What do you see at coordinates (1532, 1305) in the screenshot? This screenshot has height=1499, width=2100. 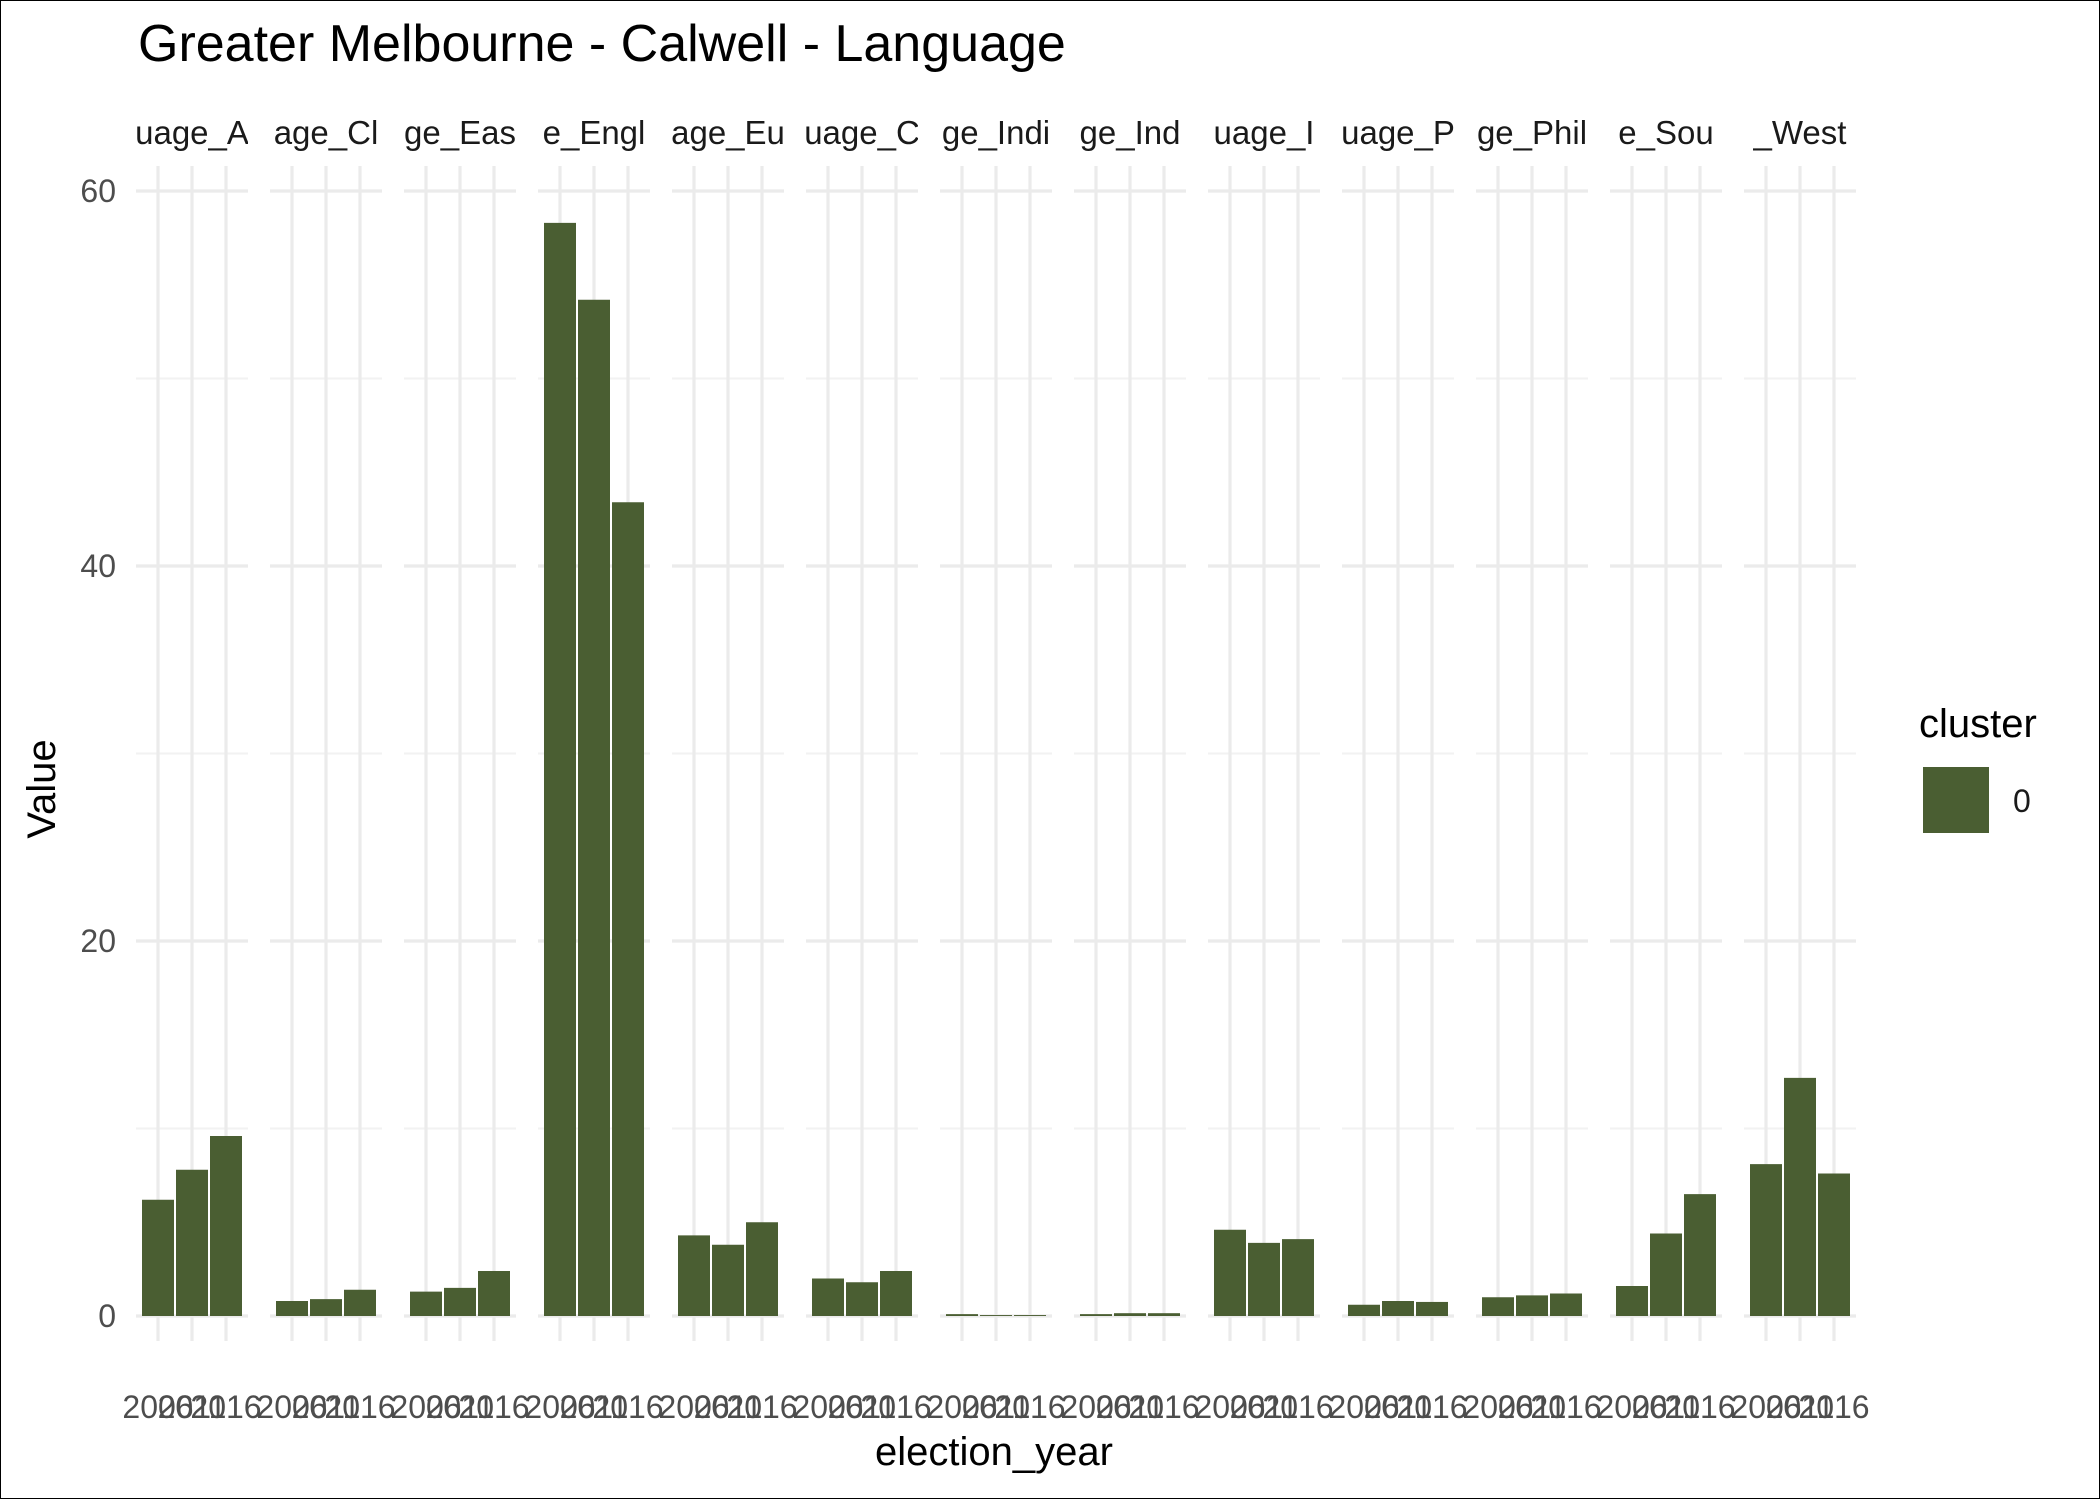 I see `bar-10-2011` at bounding box center [1532, 1305].